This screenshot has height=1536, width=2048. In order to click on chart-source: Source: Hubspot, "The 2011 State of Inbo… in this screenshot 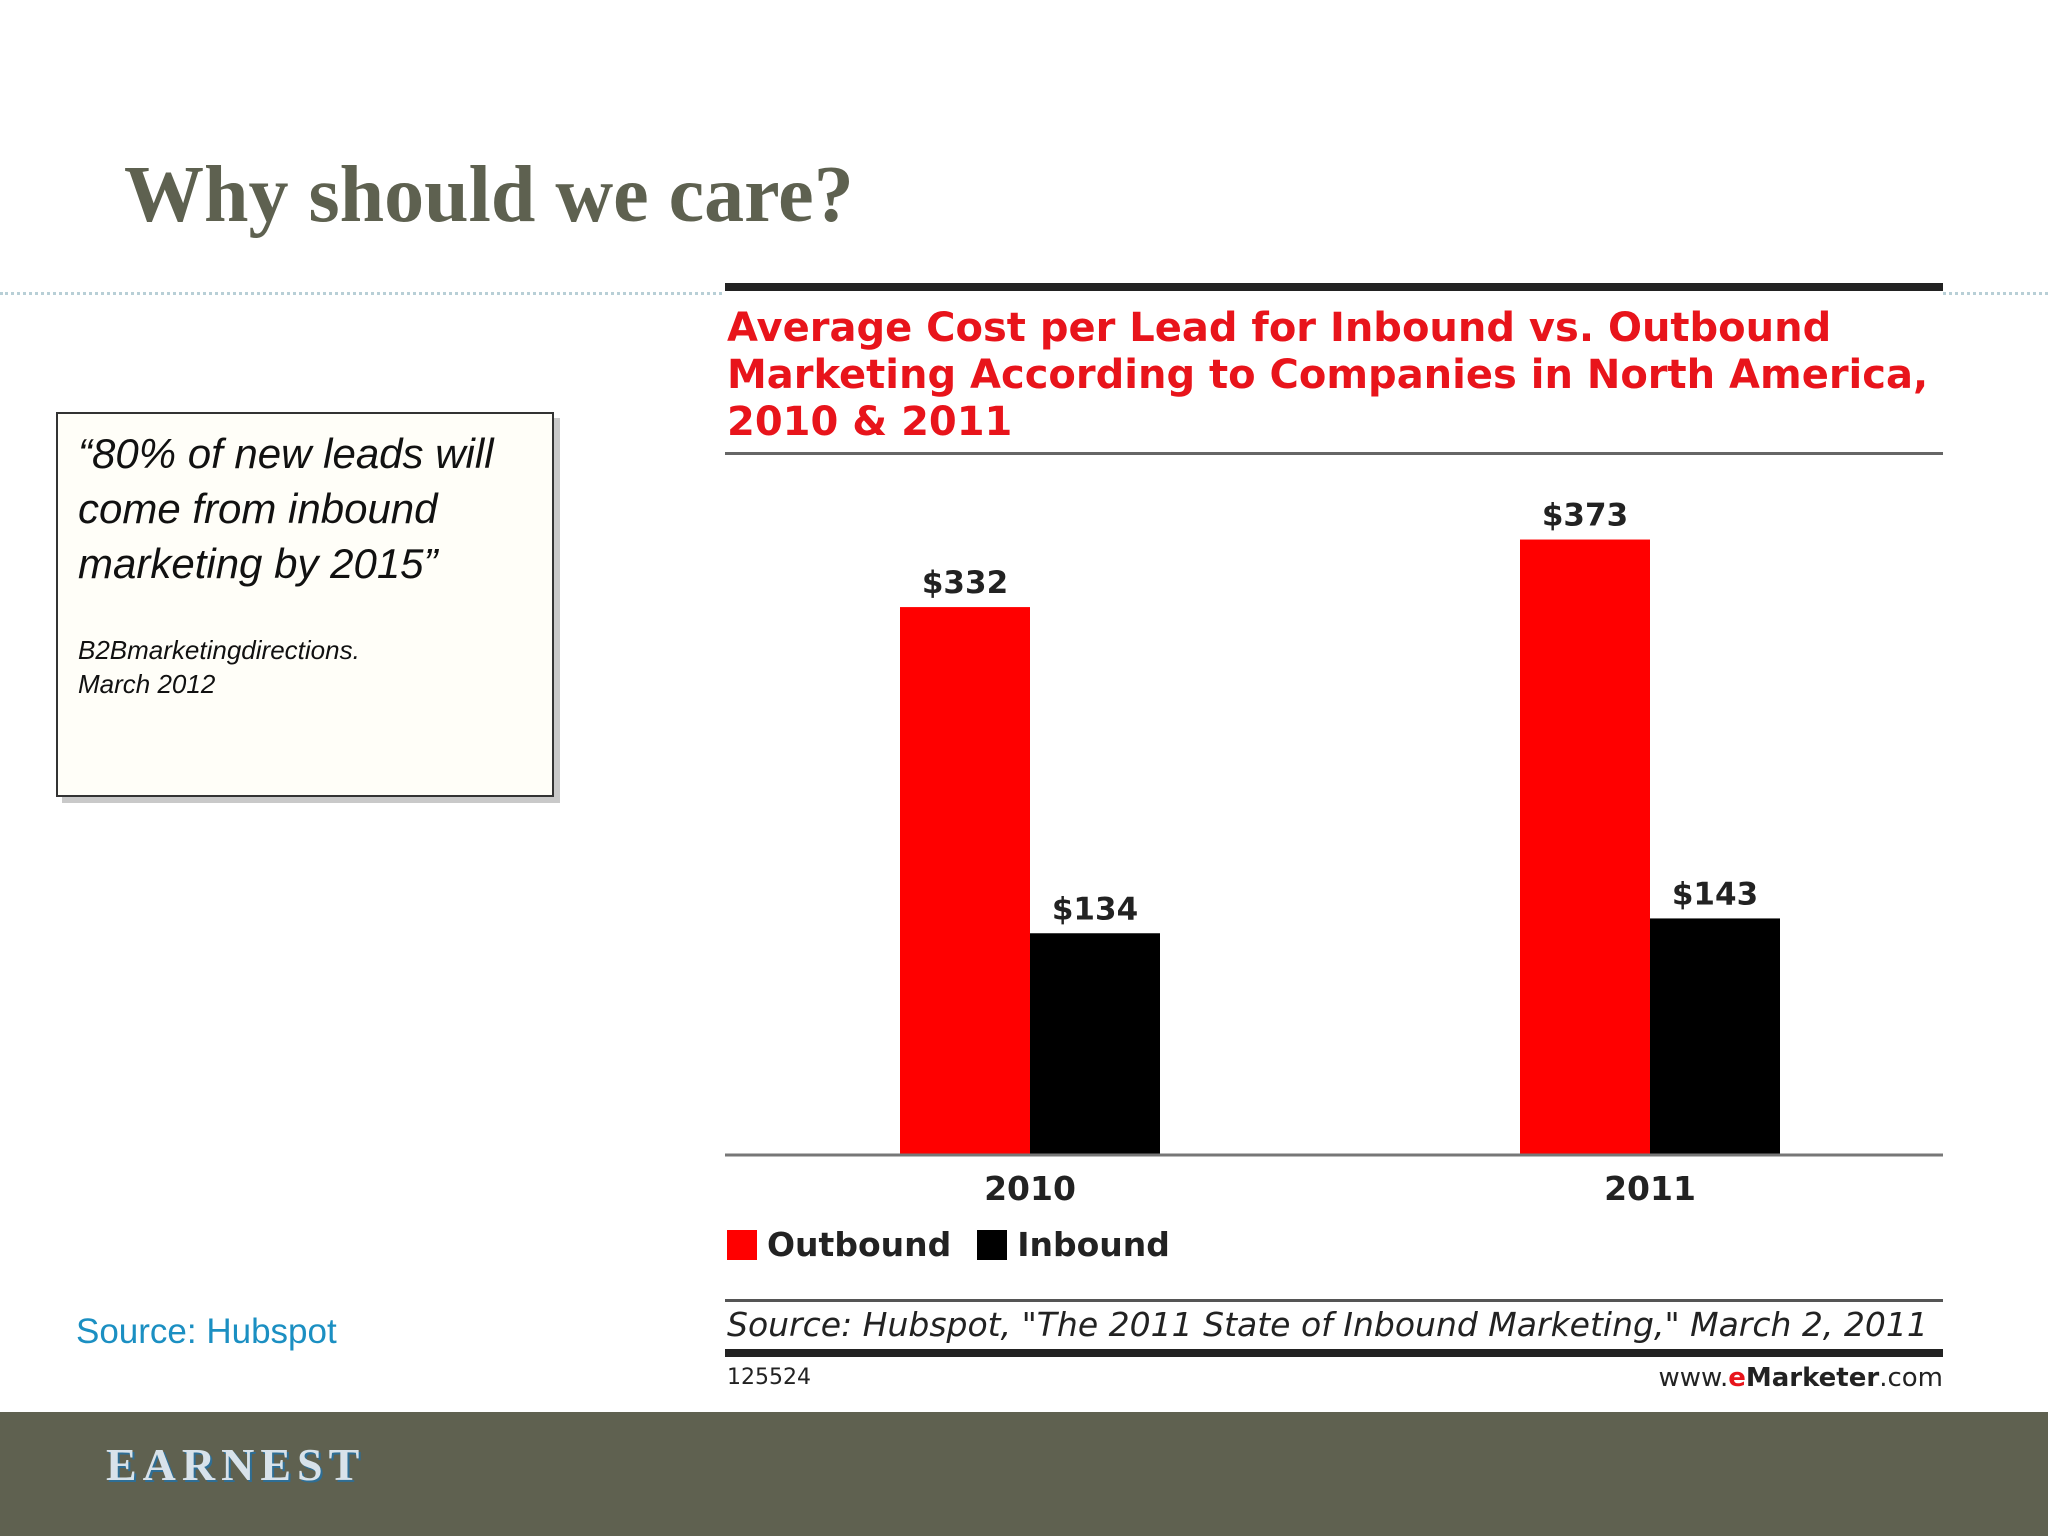, I will do `click(1327, 1324)`.